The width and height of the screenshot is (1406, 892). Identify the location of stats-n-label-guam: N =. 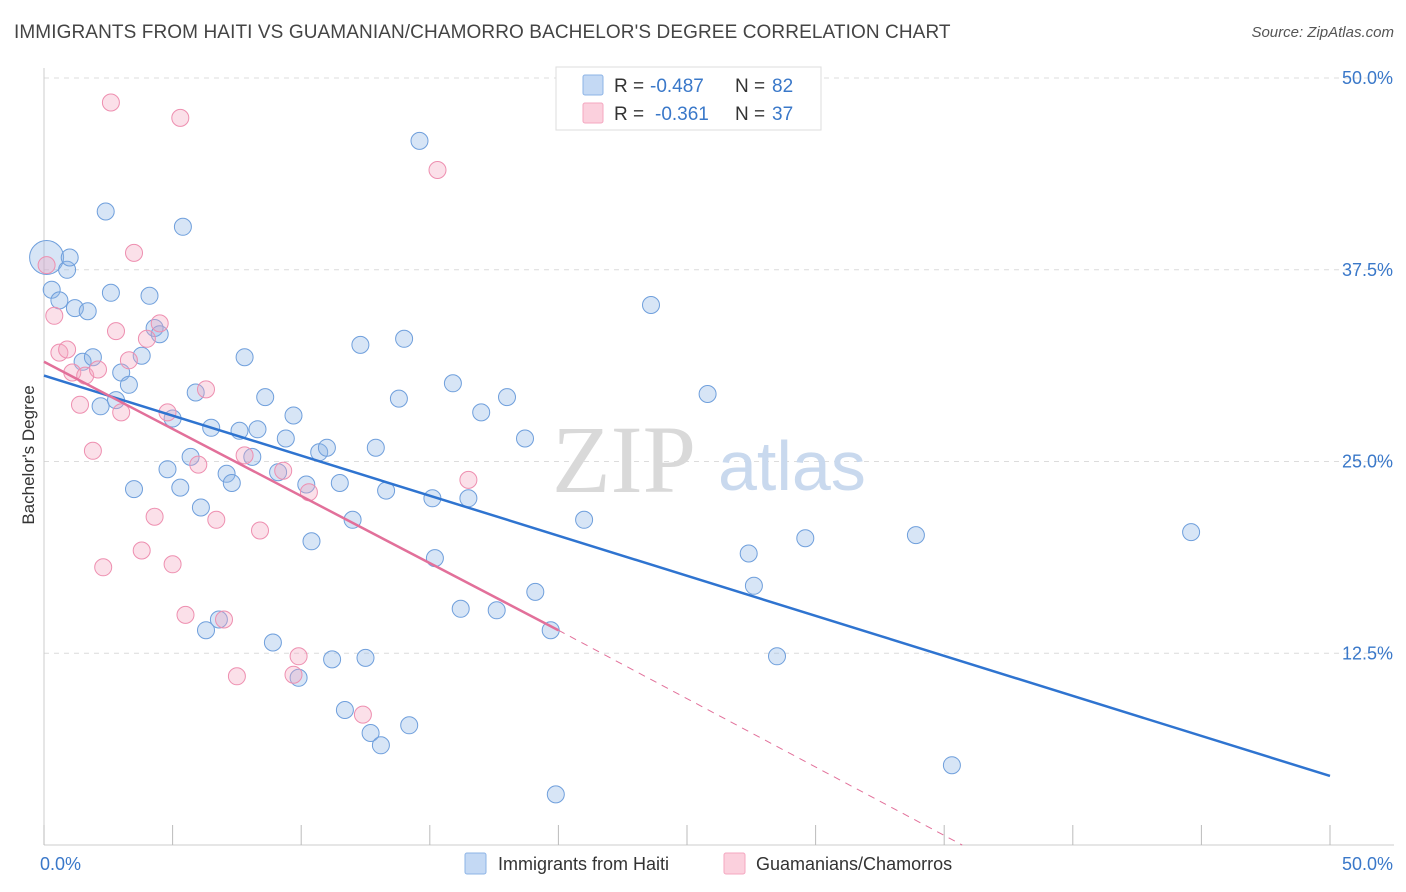
(750, 114).